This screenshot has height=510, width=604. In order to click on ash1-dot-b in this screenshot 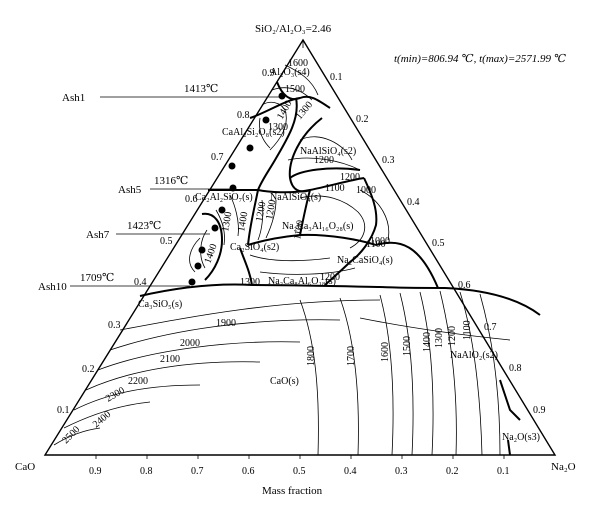, I will do `click(266, 120)`.